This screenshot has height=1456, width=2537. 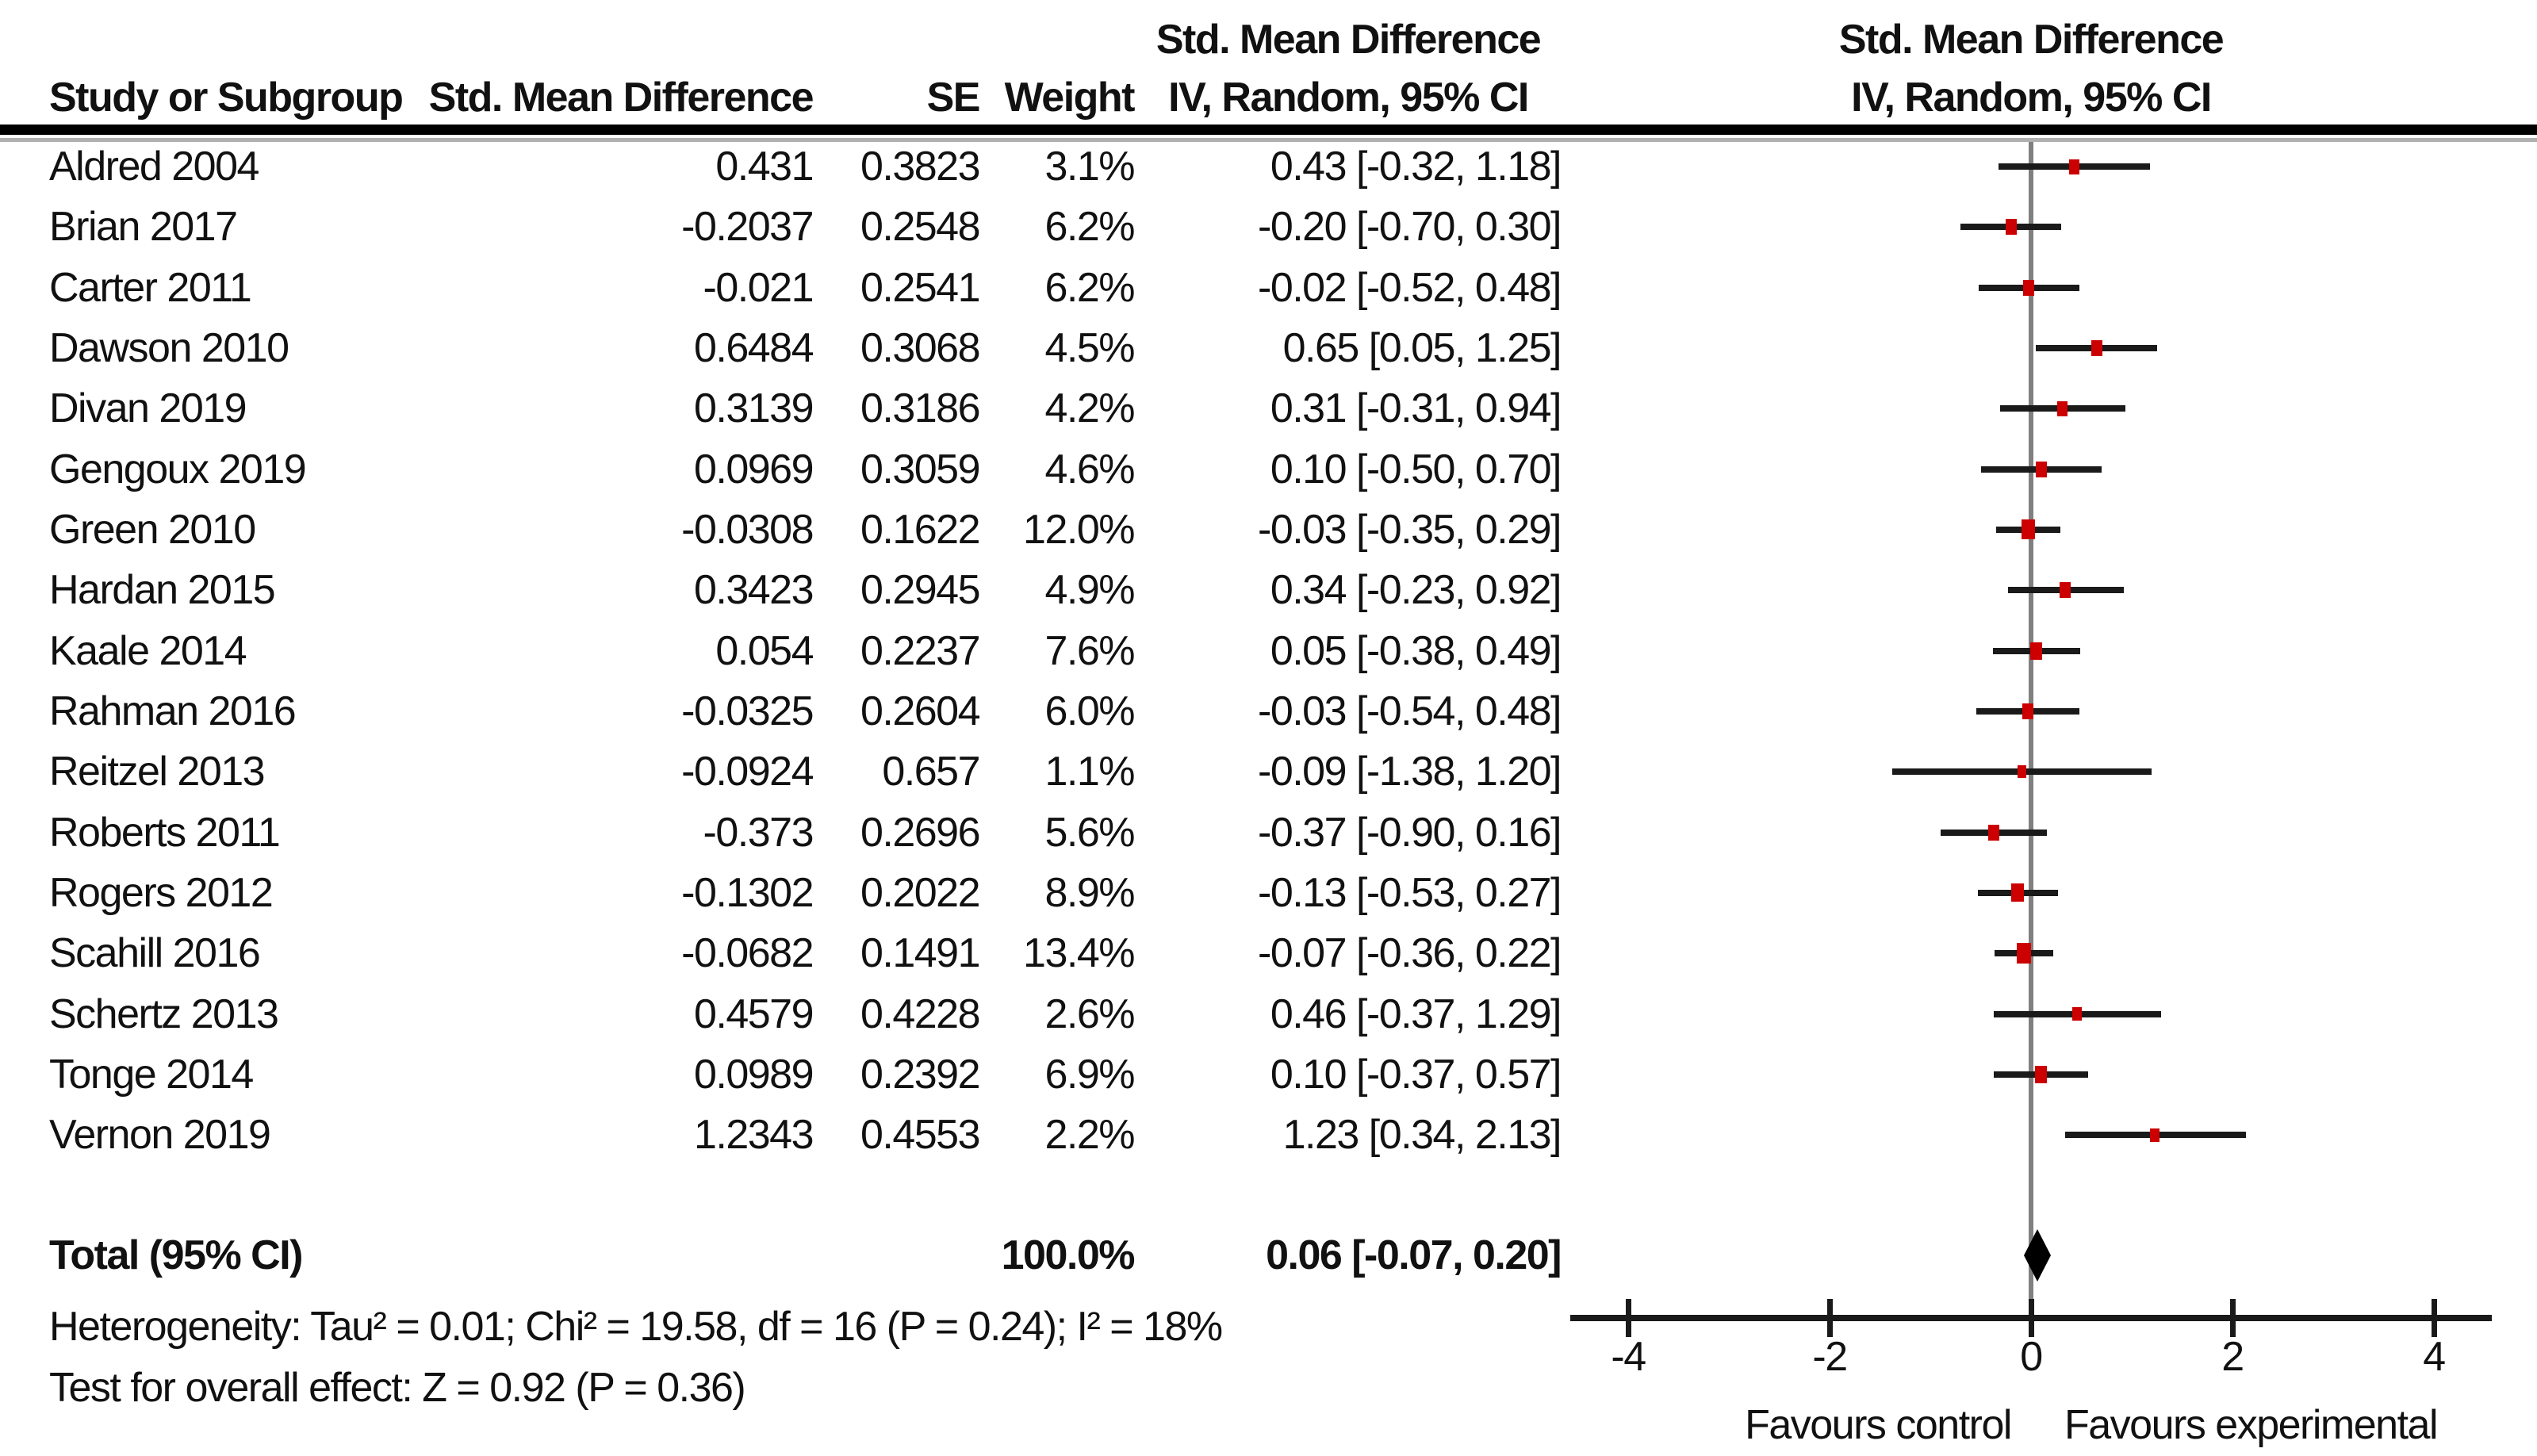 What do you see at coordinates (157, 772) in the screenshot?
I see `study-name: Reitzel 2013` at bounding box center [157, 772].